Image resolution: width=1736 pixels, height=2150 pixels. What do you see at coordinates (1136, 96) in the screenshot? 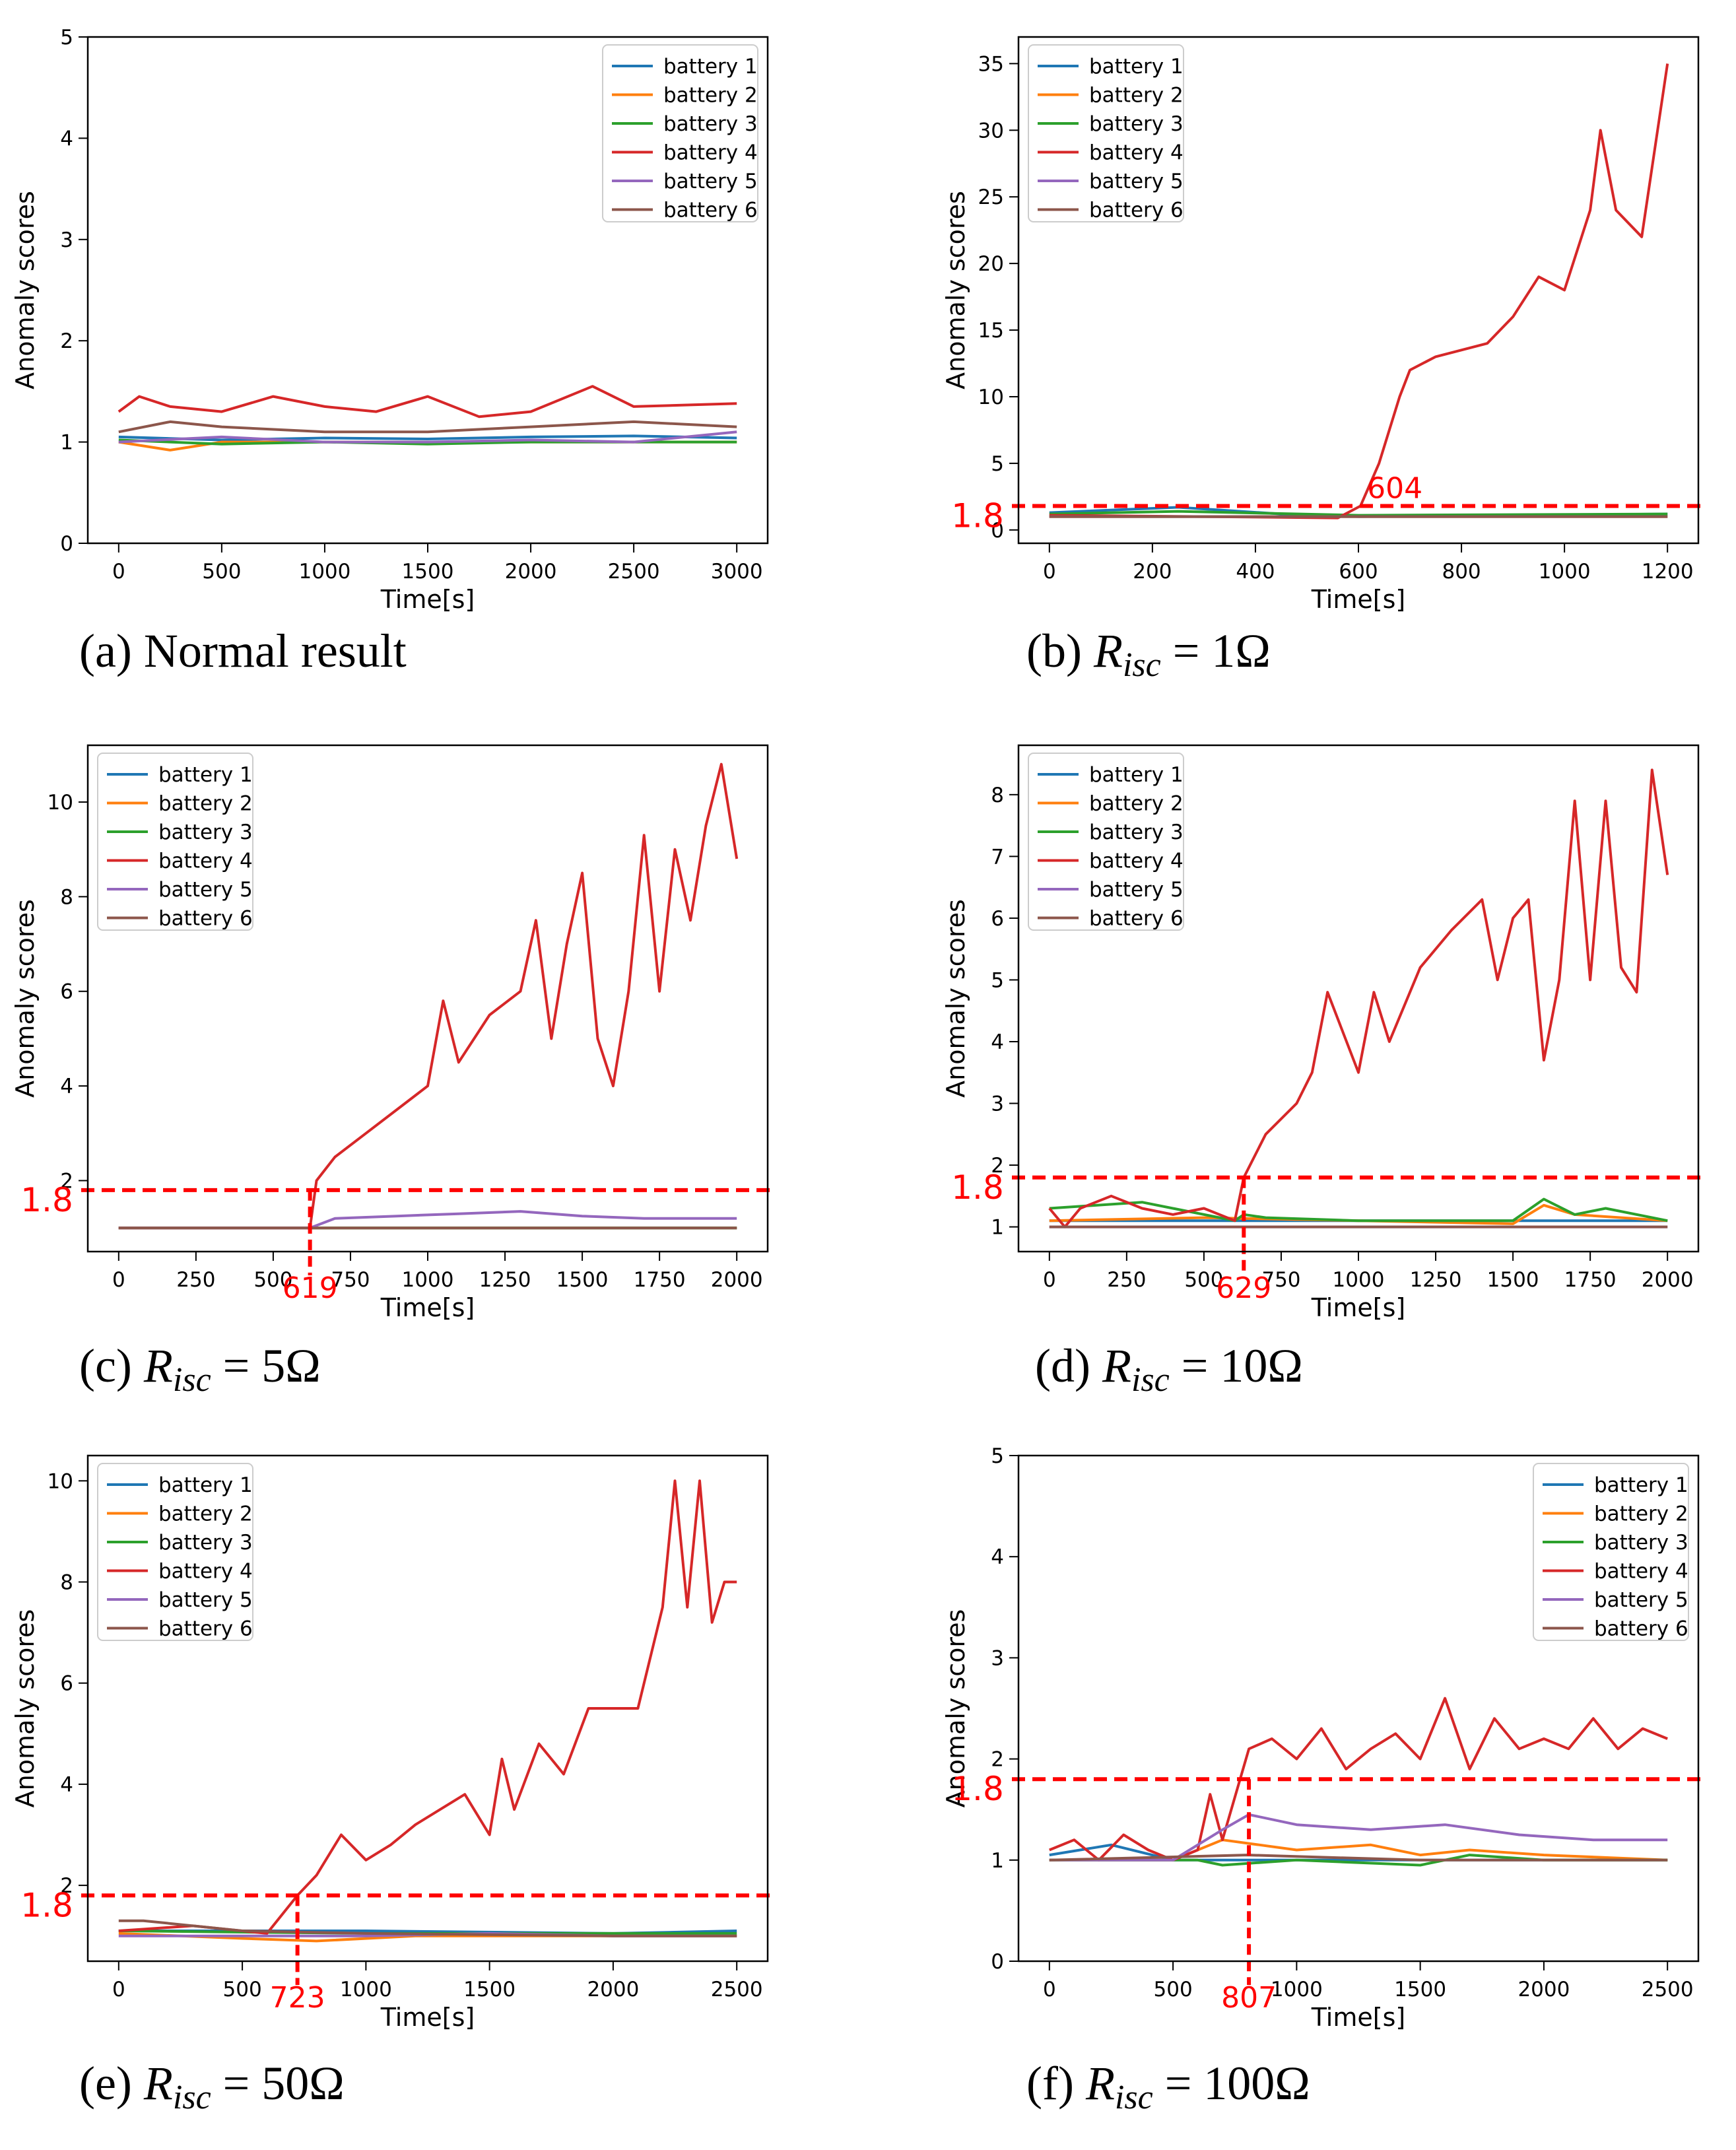
I see `legend-label-b-2: battery 2` at bounding box center [1136, 96].